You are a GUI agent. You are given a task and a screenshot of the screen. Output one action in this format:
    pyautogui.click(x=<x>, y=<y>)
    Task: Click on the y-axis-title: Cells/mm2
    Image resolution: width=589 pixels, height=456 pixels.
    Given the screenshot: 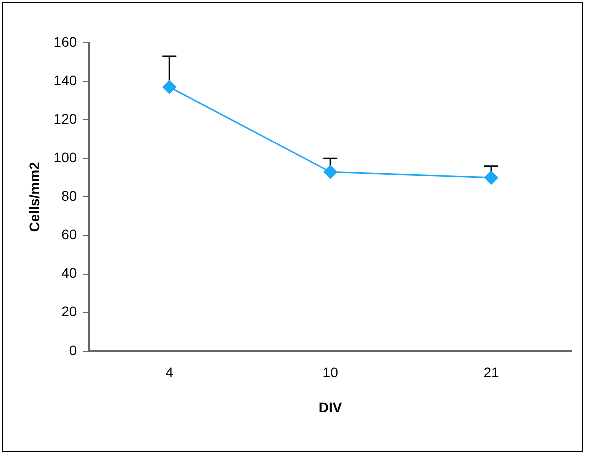 What is the action you would take?
    pyautogui.click(x=34, y=197)
    